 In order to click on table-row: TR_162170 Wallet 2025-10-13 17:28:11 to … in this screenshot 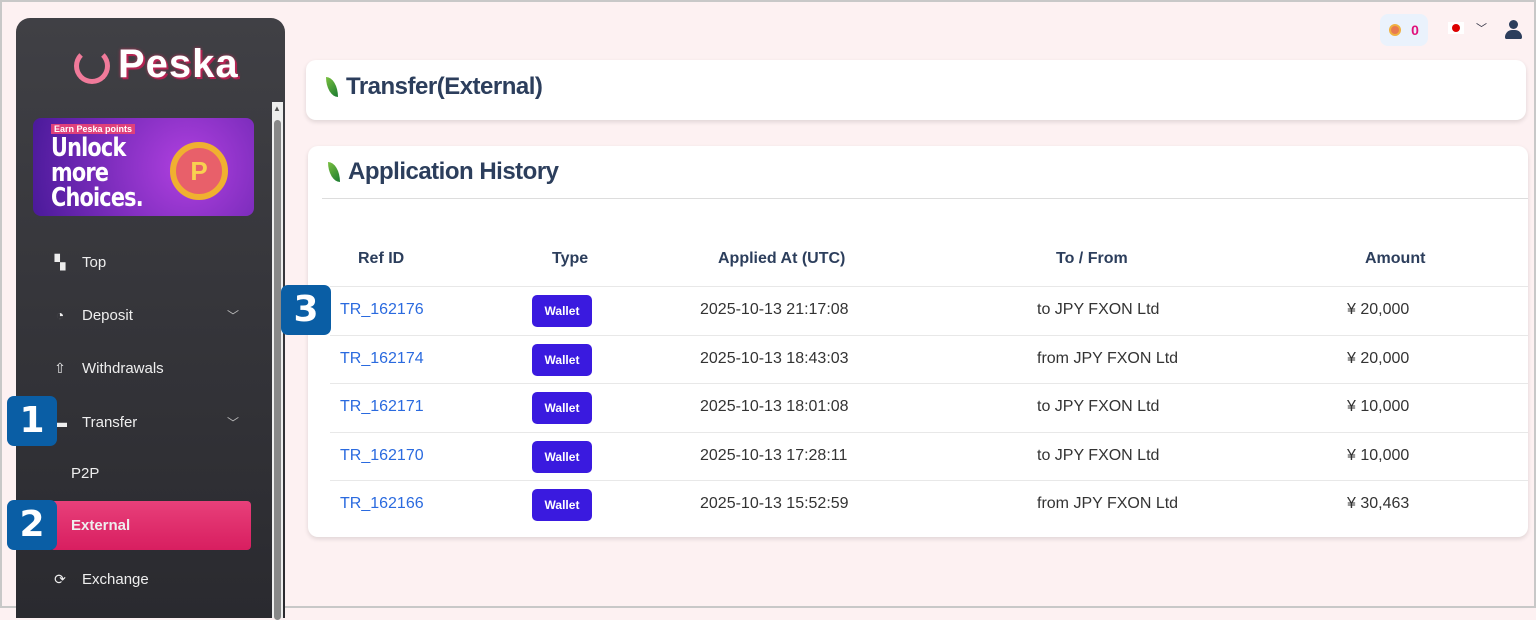, I will do `click(929, 455)`.